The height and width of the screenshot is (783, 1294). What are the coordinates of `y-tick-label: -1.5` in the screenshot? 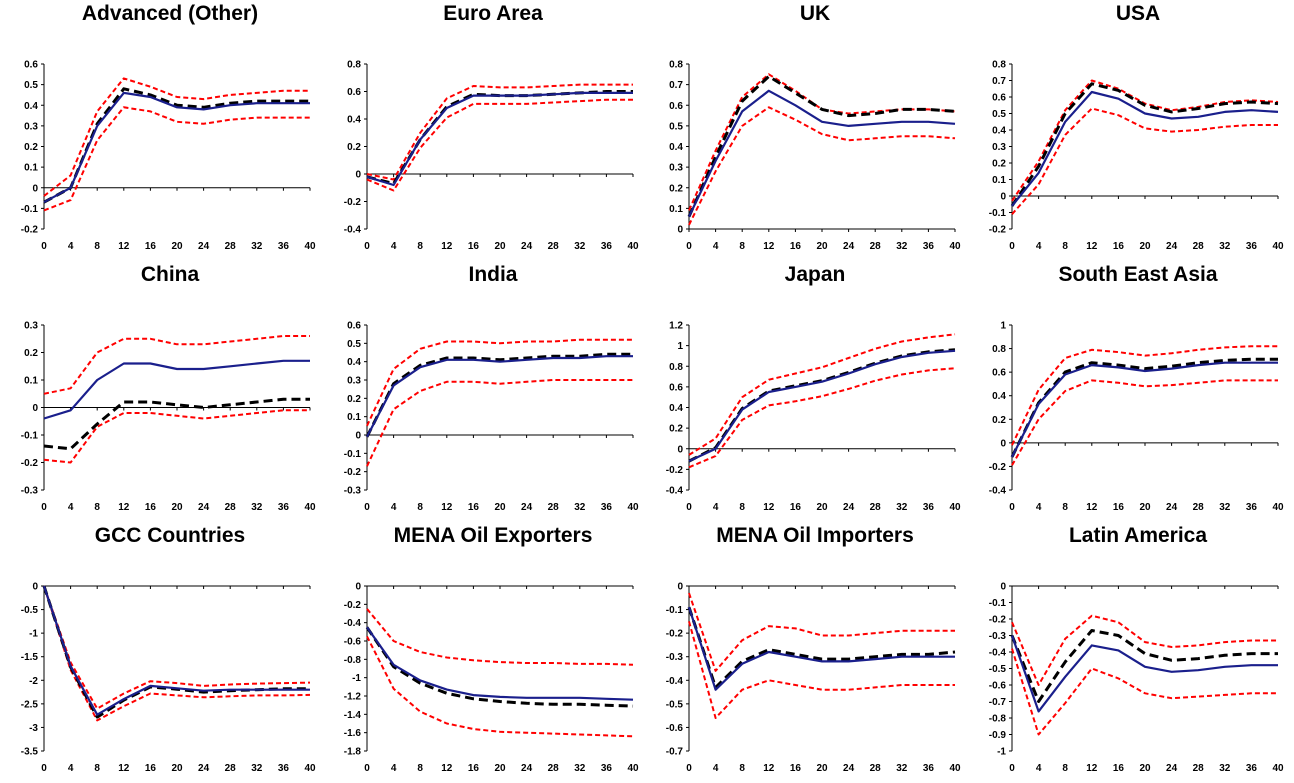 It's located at (30, 657).